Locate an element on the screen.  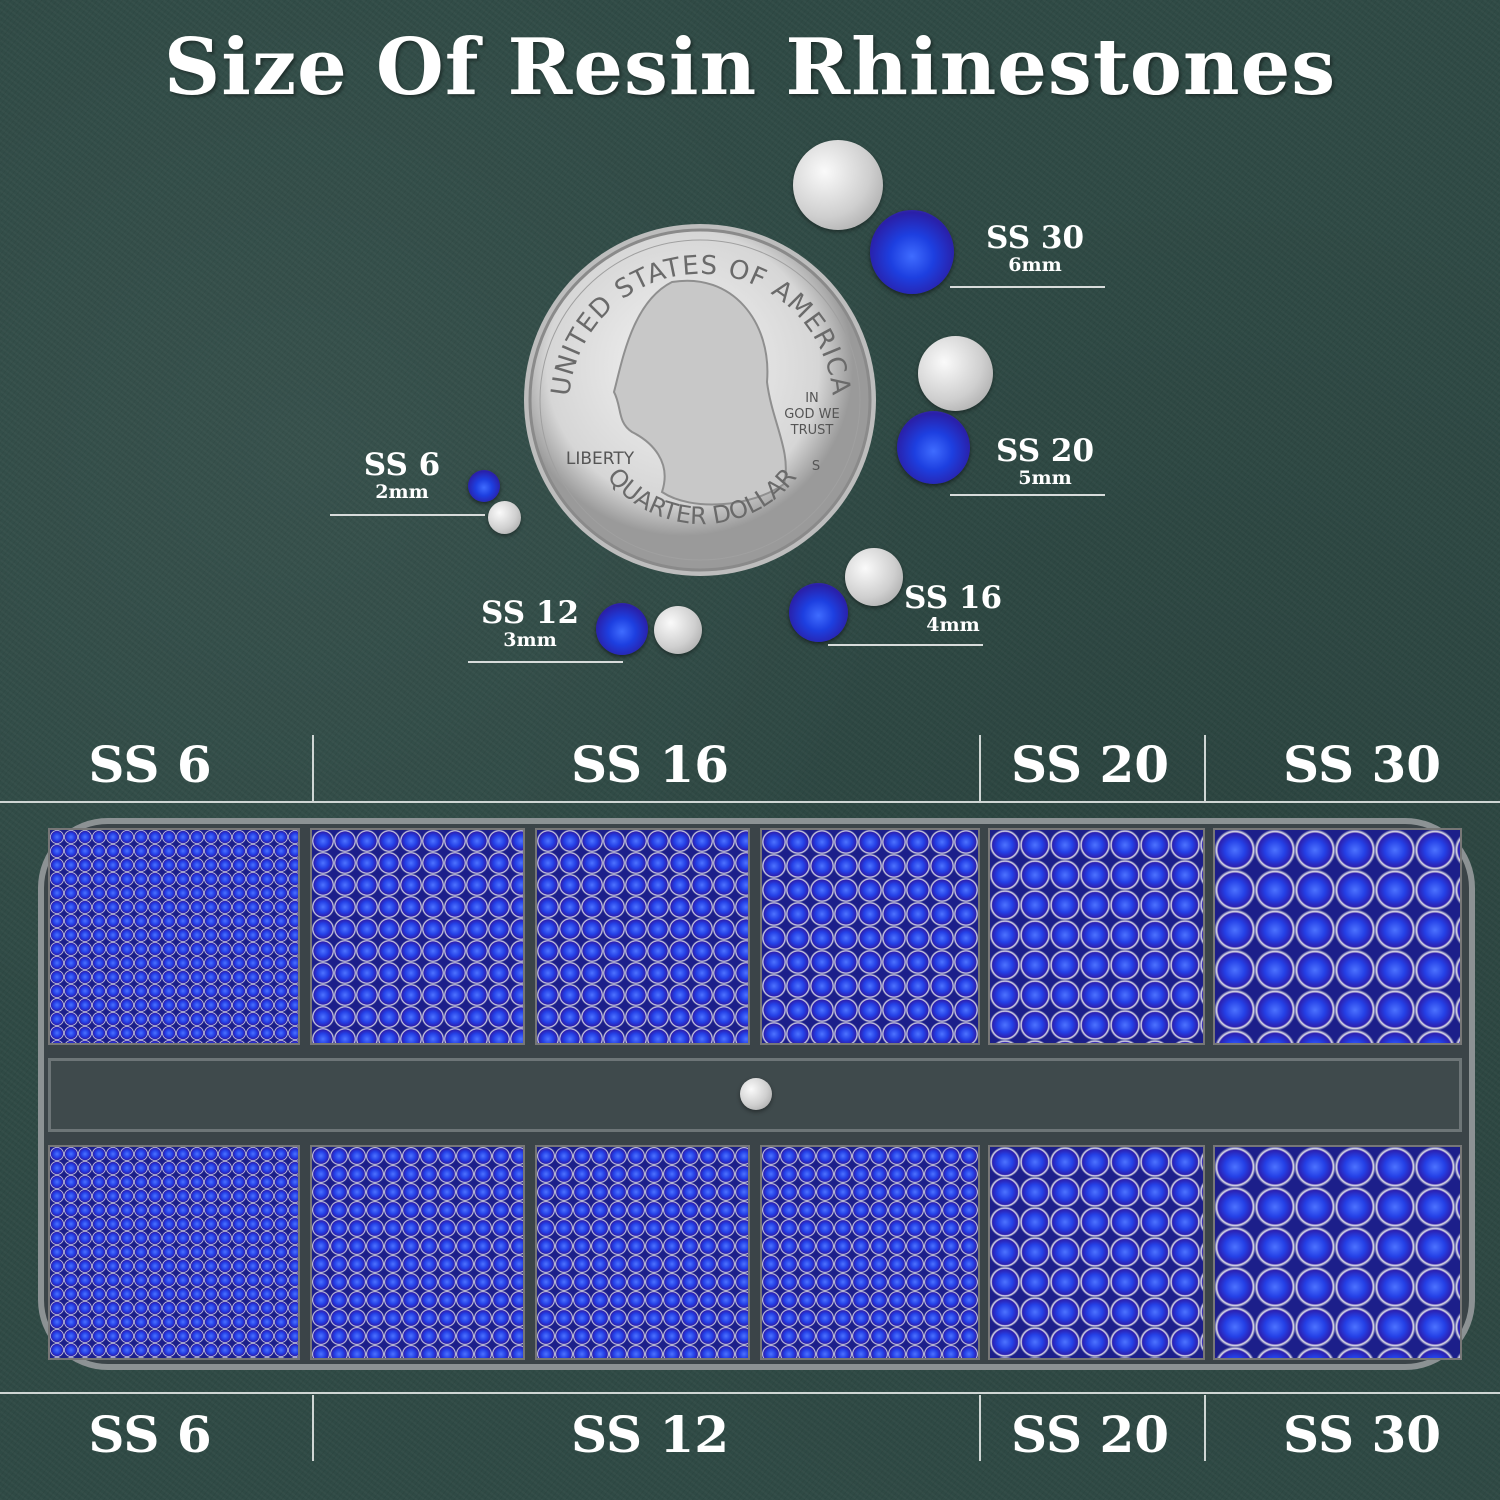
rhinestone-ss16 is located at coordinates (818, 612).